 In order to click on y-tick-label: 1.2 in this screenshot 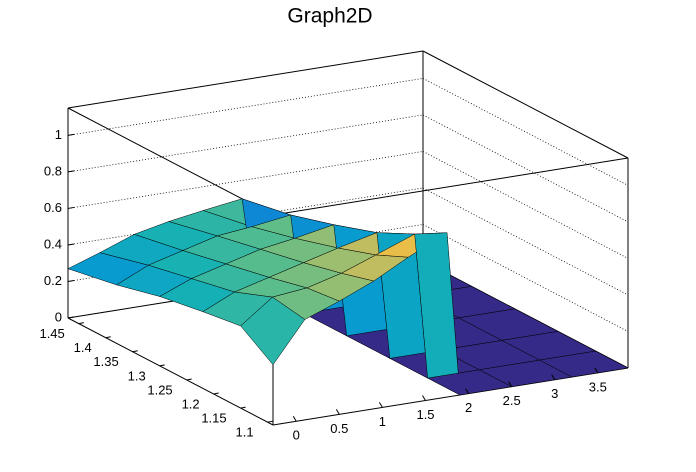, I will do `click(191, 403)`.